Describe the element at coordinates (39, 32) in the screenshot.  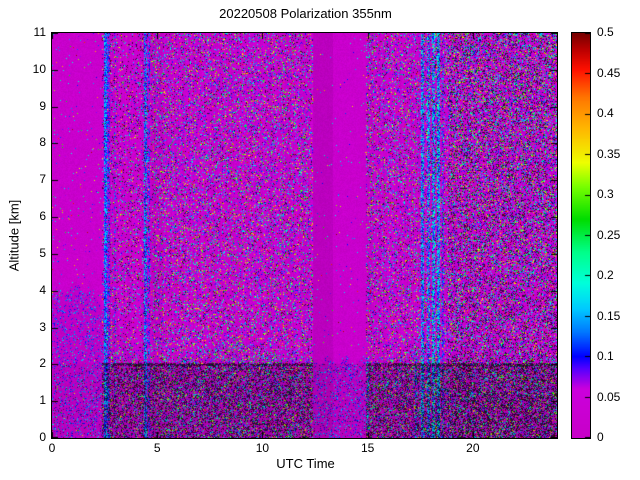
I see `y-tick-label: 11` at that location.